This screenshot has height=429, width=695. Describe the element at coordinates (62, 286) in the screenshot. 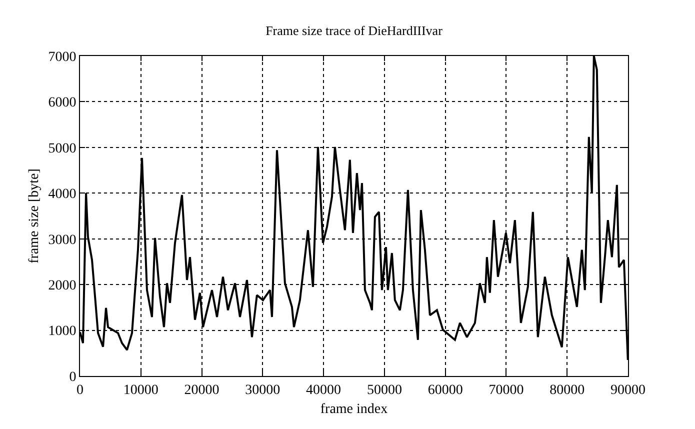

I see `y-tick-label: 2000` at that location.